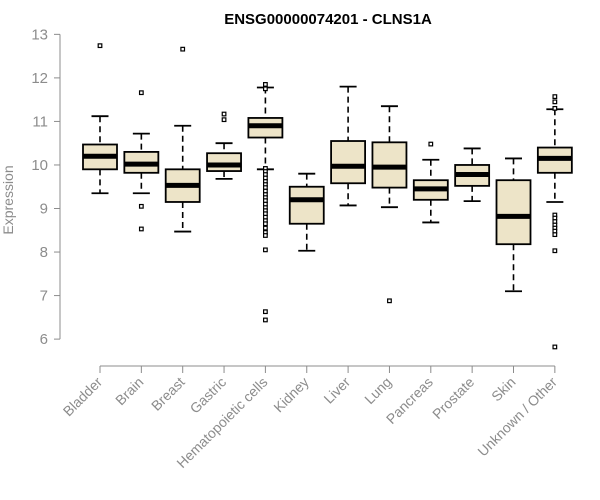 This screenshot has width=600, height=500. I want to click on y-tick-label: 10, so click(39, 165).